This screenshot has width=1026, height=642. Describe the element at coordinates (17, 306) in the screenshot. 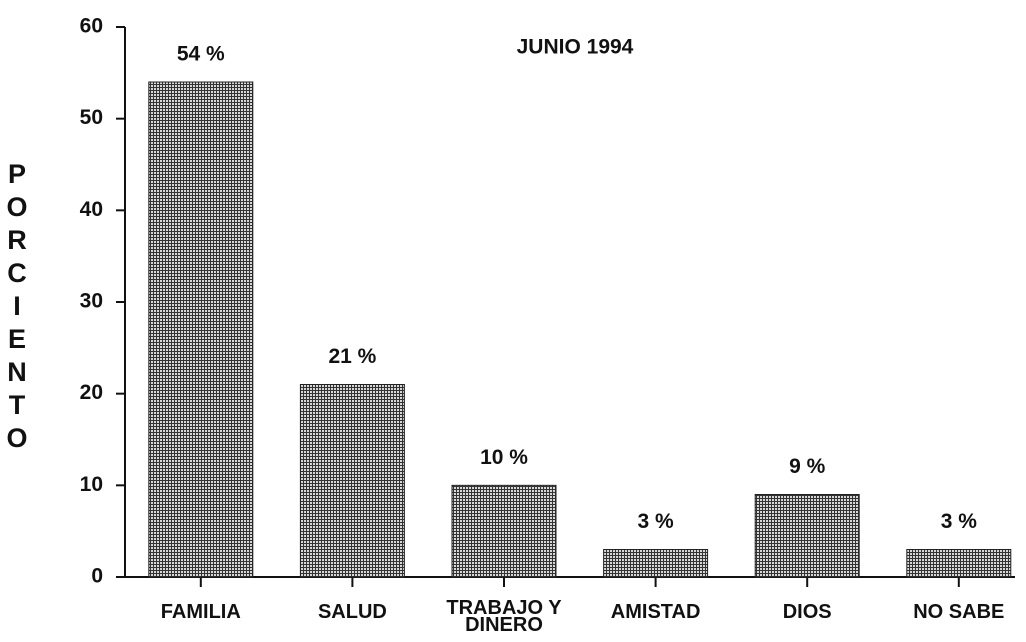

I see `y-axis-label: PORCIENTO` at that location.